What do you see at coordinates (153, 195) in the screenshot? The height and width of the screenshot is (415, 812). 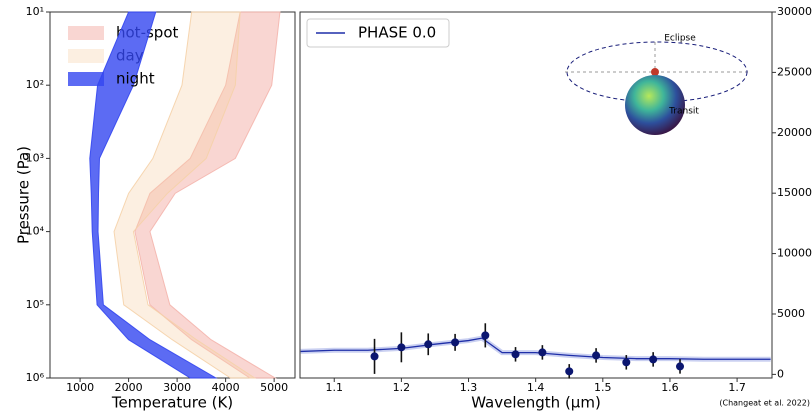 I see `band` at bounding box center [153, 195].